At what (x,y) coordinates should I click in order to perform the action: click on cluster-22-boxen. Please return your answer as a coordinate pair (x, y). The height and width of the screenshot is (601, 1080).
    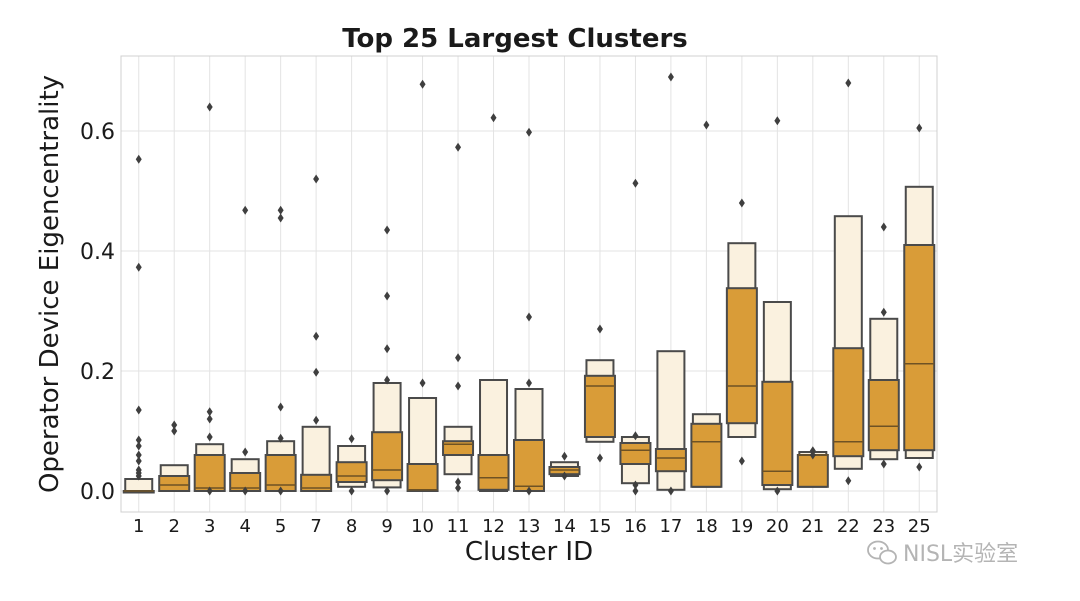
    Looking at the image, I should click on (848, 282).